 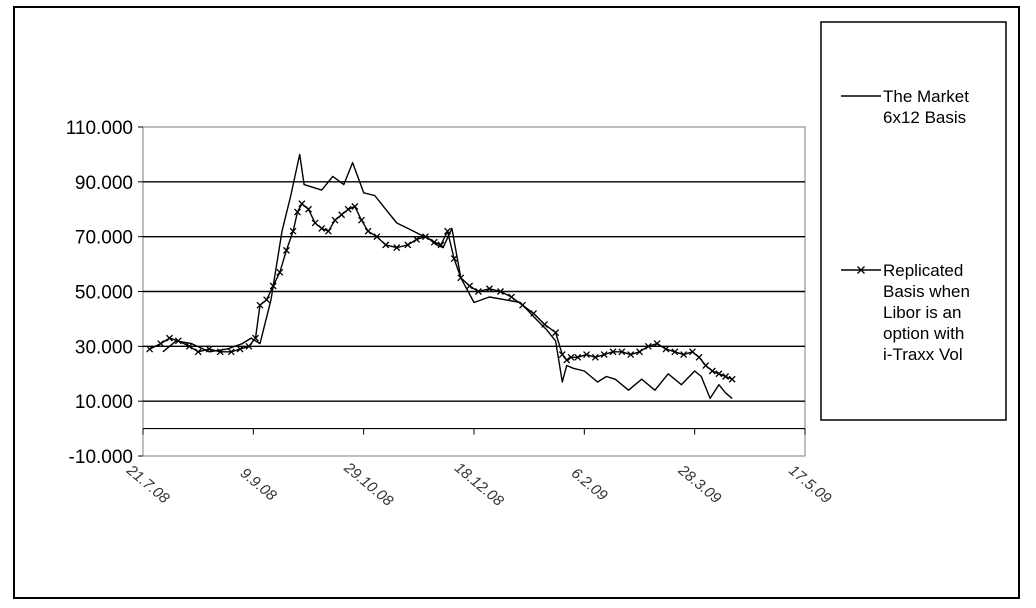 I want to click on x-tick-label: 18.12.08, so click(x=479, y=484).